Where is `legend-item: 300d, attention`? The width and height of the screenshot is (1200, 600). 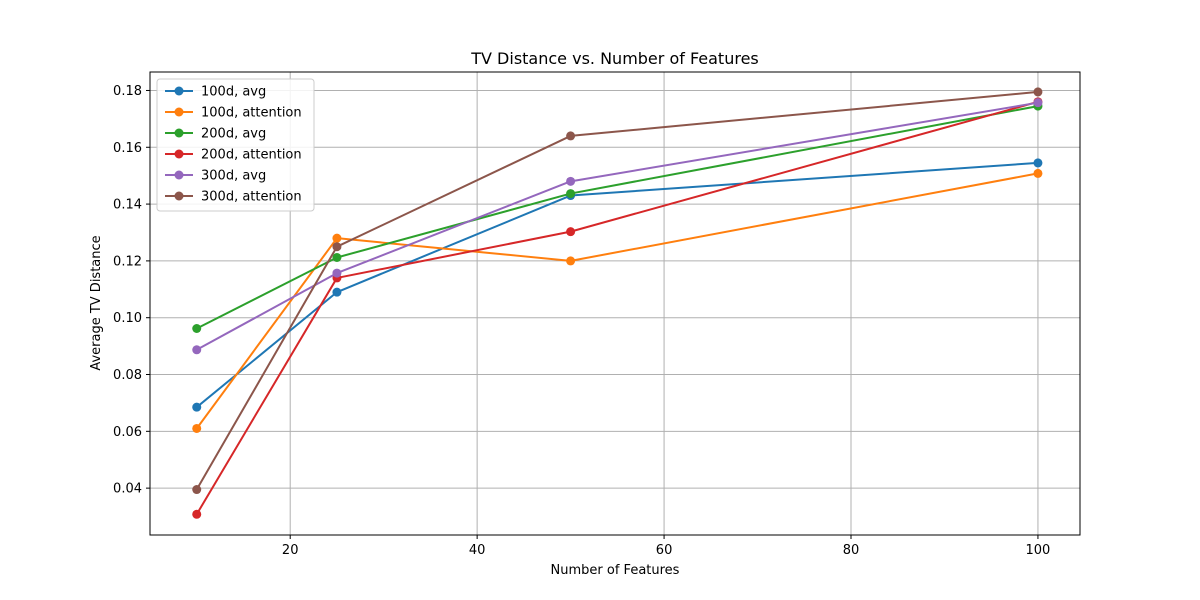 legend-item: 300d, attention is located at coordinates (233, 197).